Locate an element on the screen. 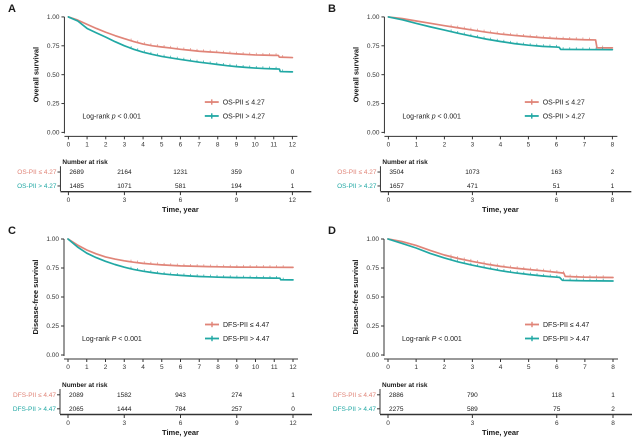 This screenshot has width=640, height=445. risk-value: 274 is located at coordinates (236, 395).